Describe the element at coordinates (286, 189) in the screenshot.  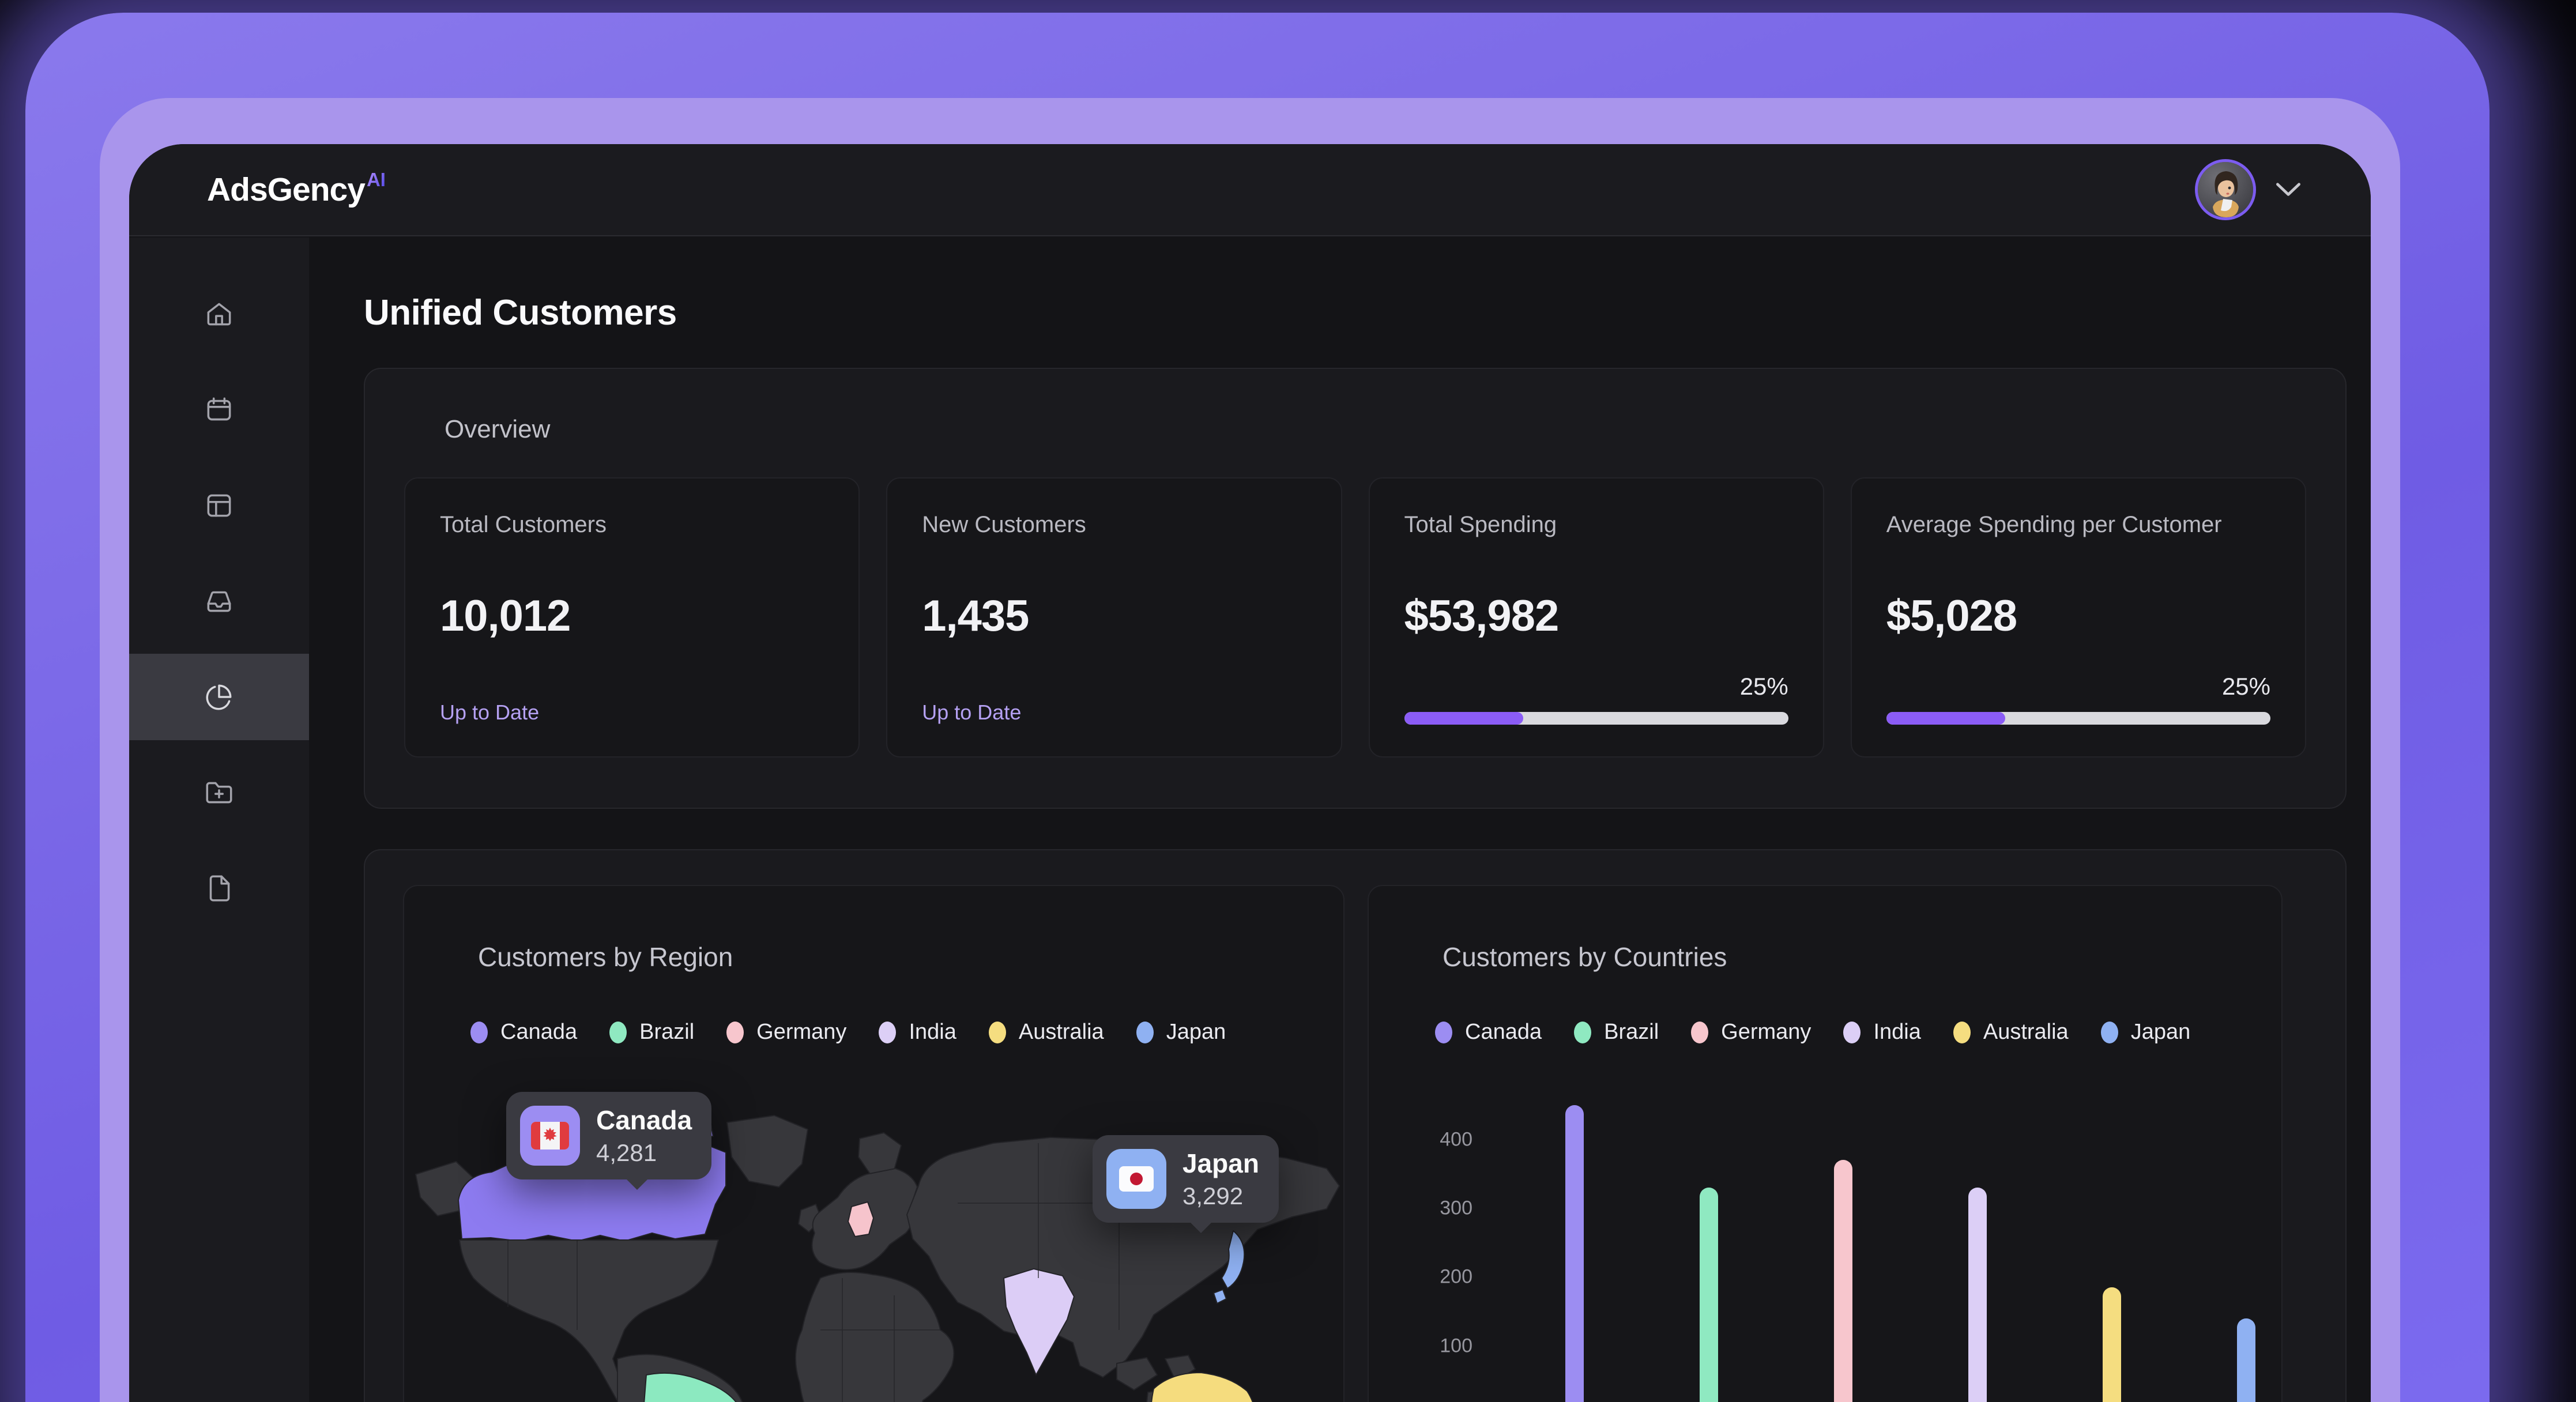
I see `logo-text: AdsGency` at that location.